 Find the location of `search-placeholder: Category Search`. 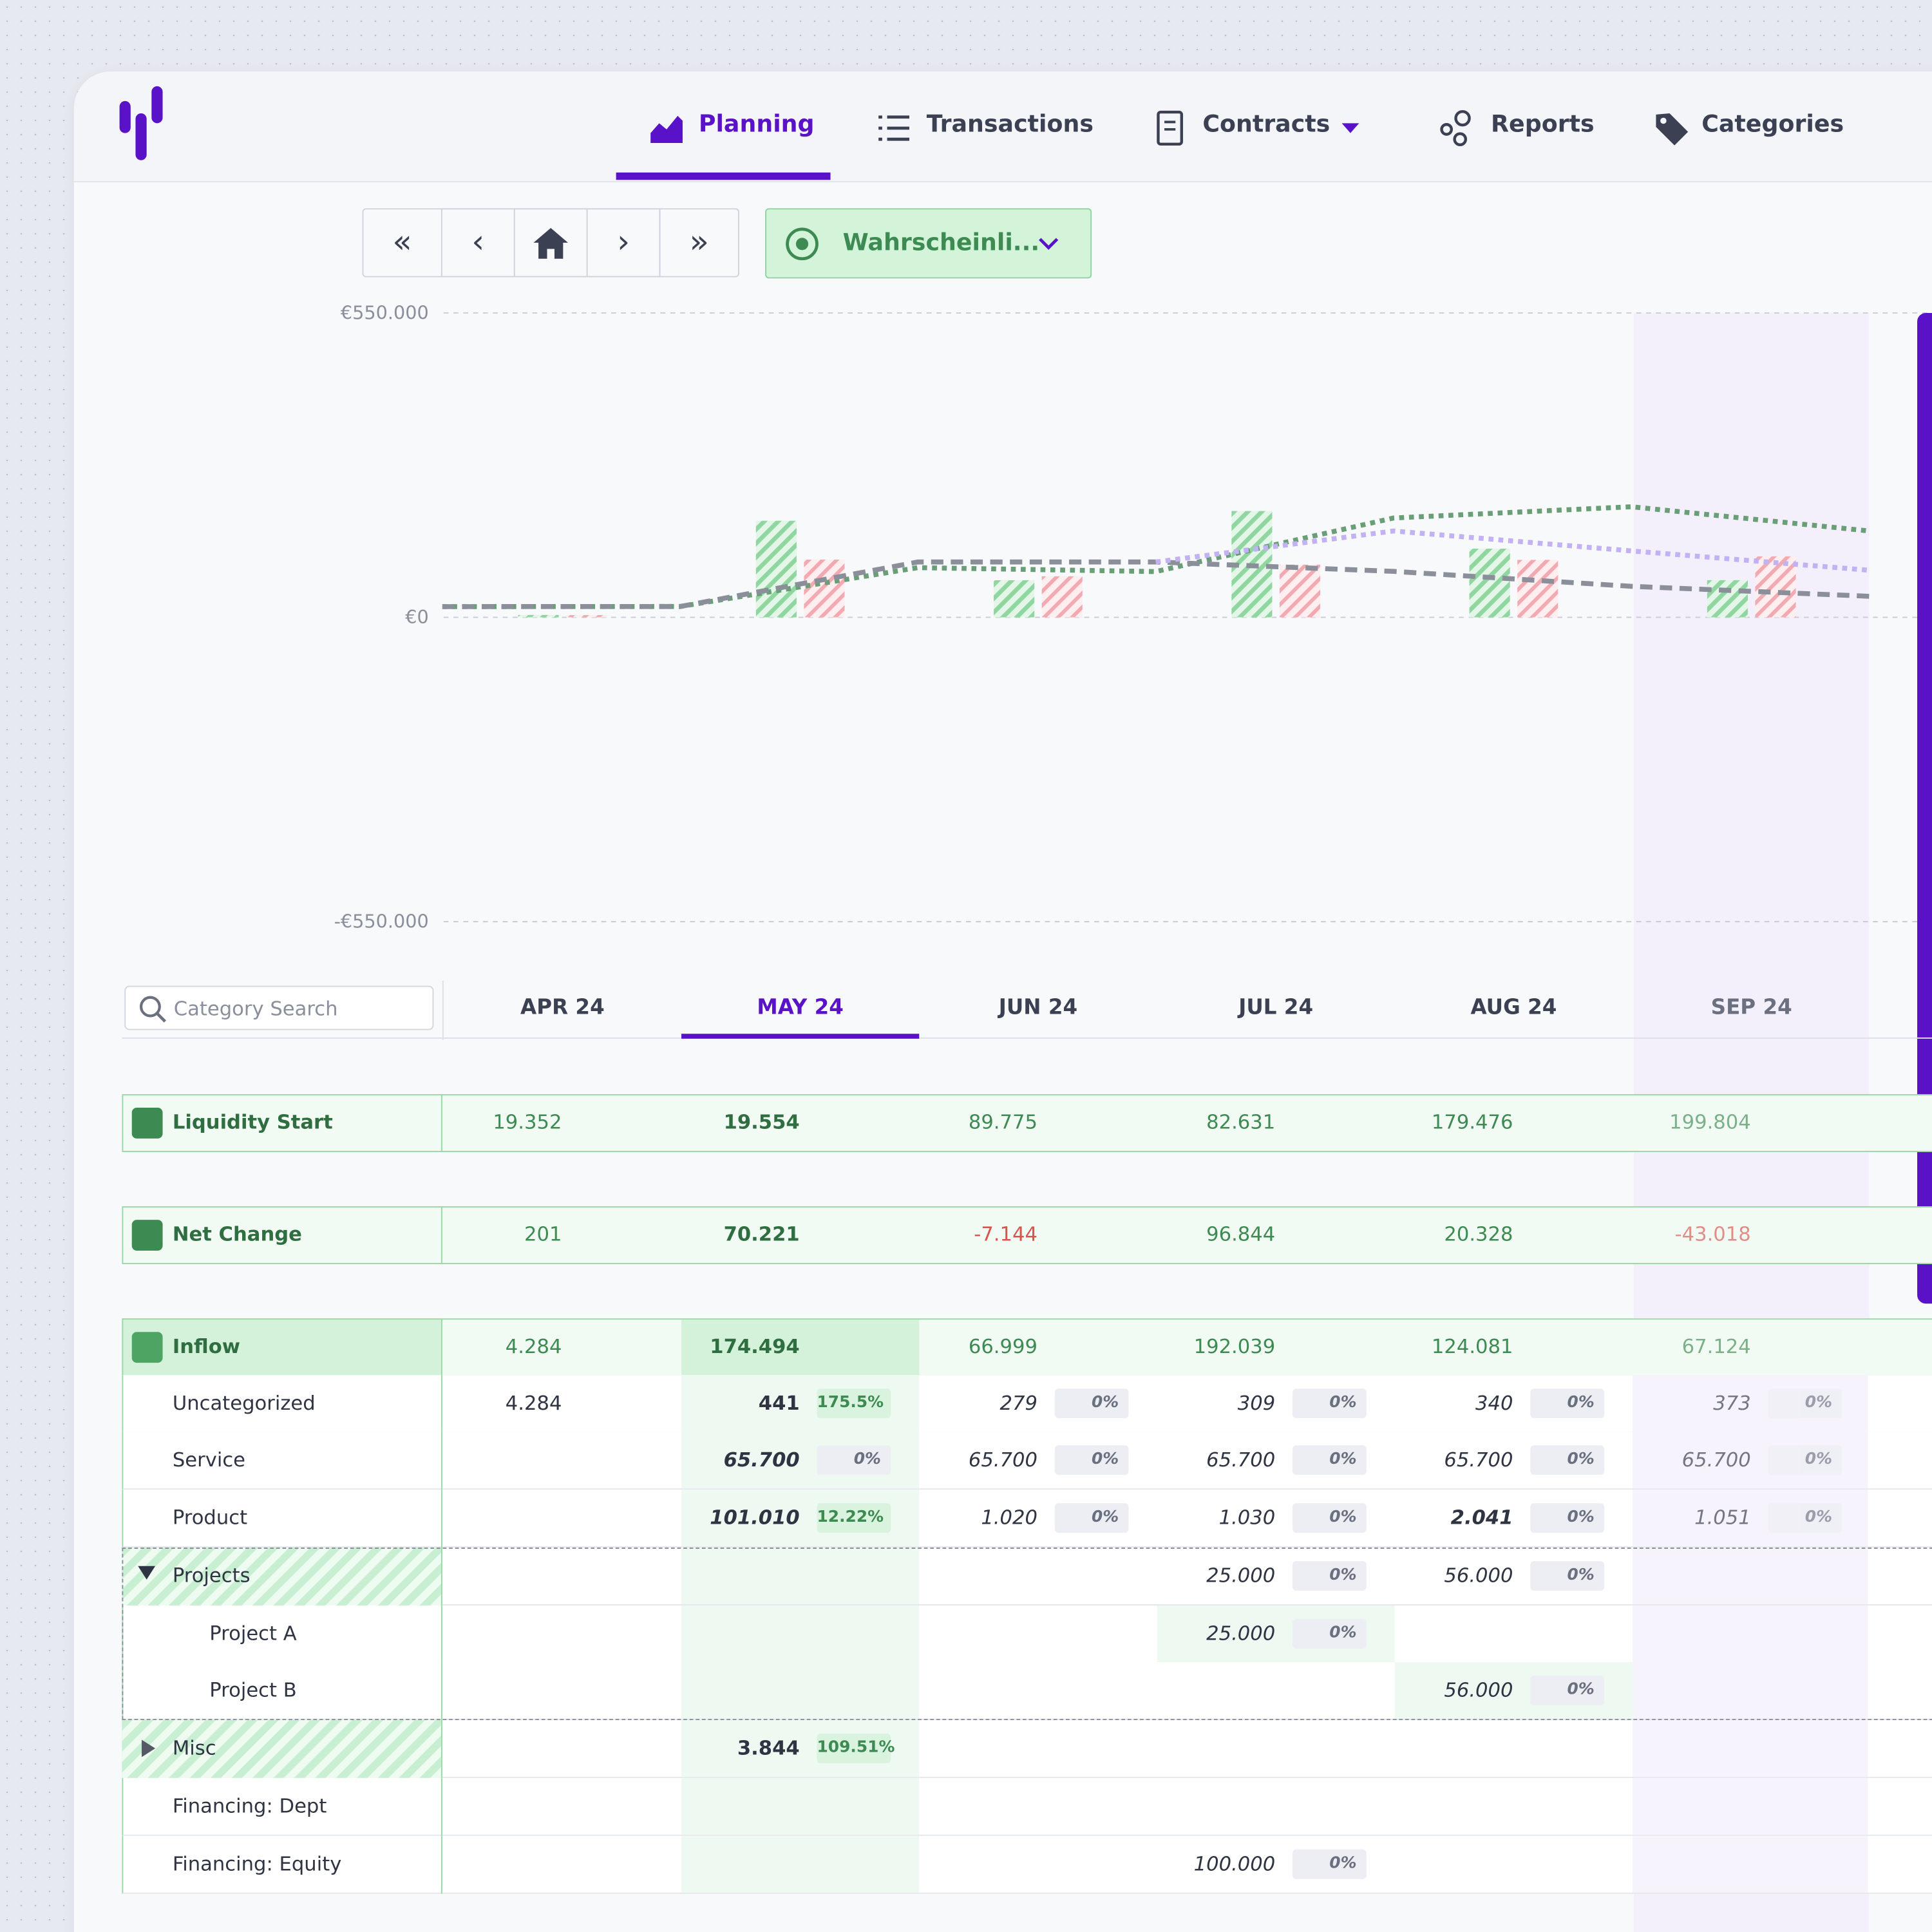

search-placeholder: Category Search is located at coordinates (256, 1008).